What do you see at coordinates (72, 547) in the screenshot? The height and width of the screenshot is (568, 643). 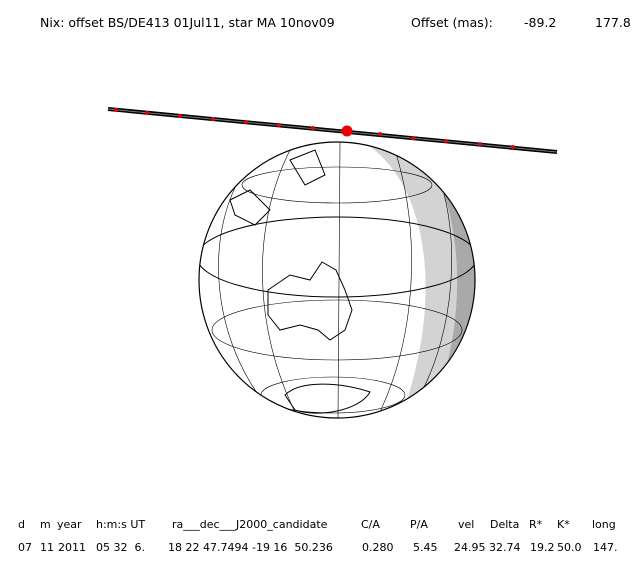 I see `column-value: 2011` at bounding box center [72, 547].